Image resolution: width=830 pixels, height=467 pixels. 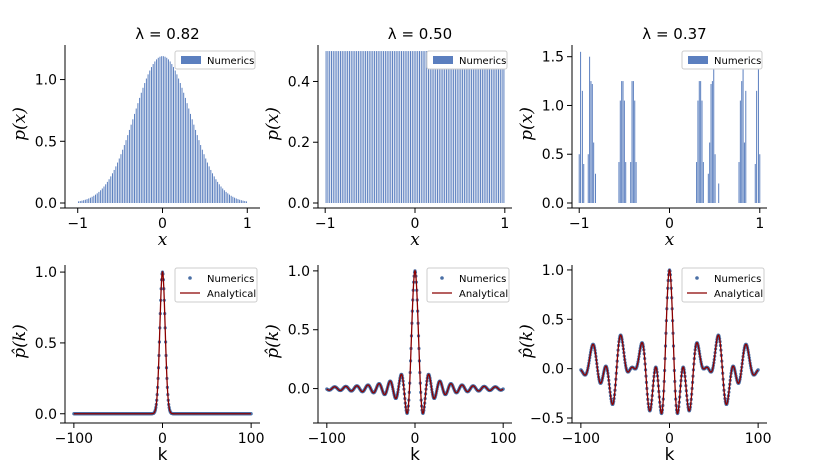 I want to click on chart-1: −1 0 1 0.0 0.5 1.0 λ = 0.82 x p(x) Numerics, so click(x=135, y=137).